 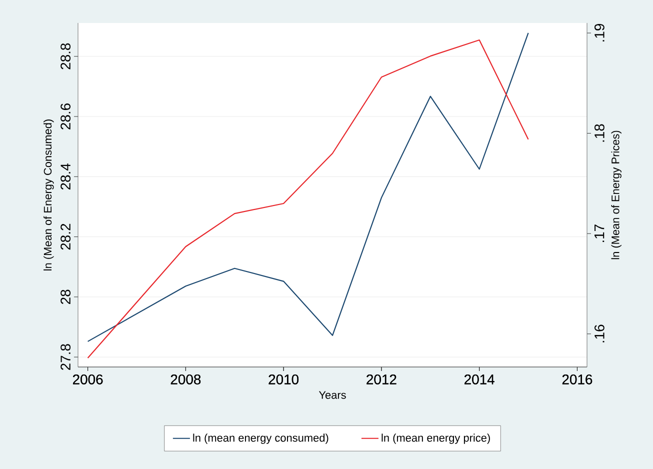 What do you see at coordinates (65, 176) in the screenshot?
I see `y-tick-label: 28.4` at bounding box center [65, 176].